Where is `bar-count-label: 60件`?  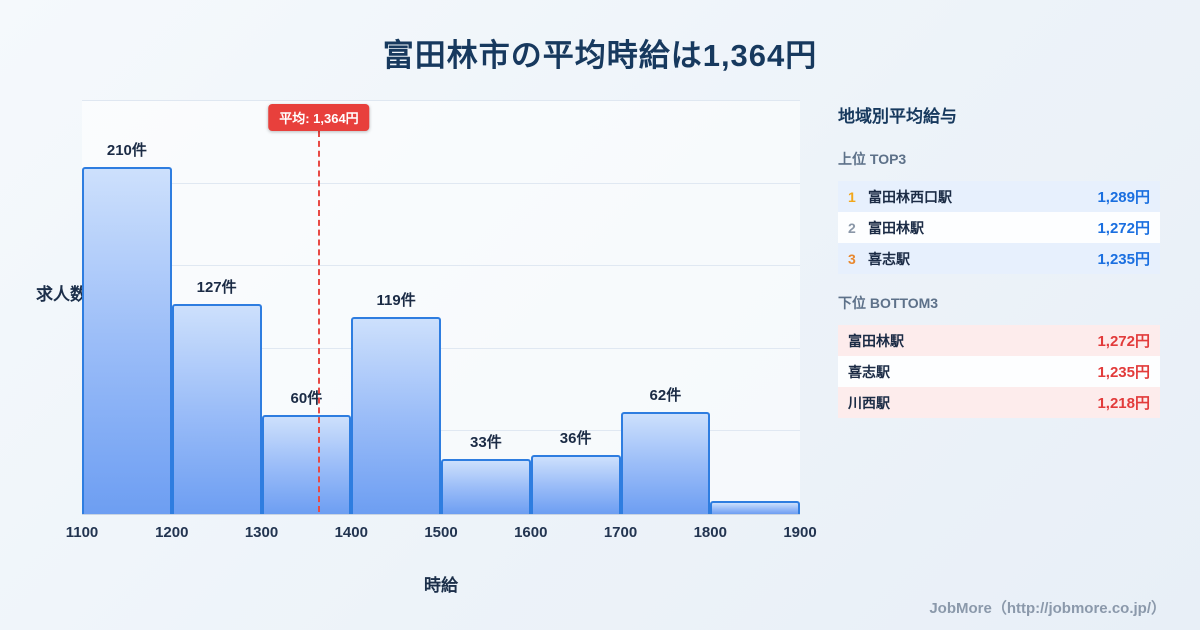
bar-count-label: 60件 is located at coordinates (306, 398).